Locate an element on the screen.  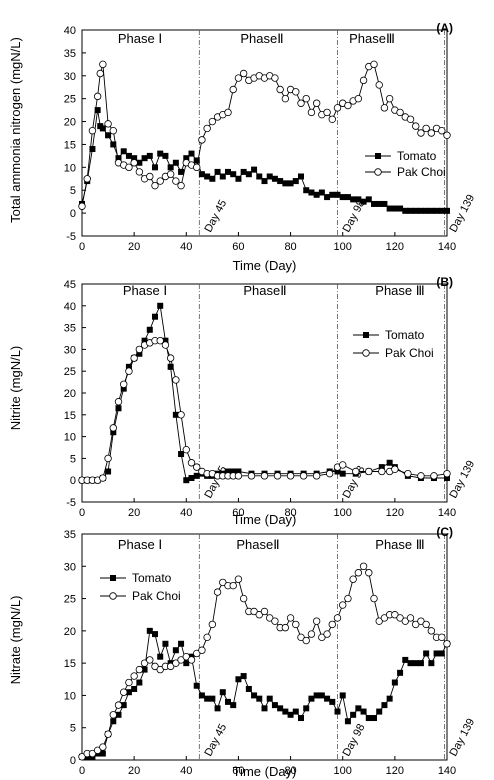
panel-b-y-tick-label: 5 is located at coordinates (73, 459).